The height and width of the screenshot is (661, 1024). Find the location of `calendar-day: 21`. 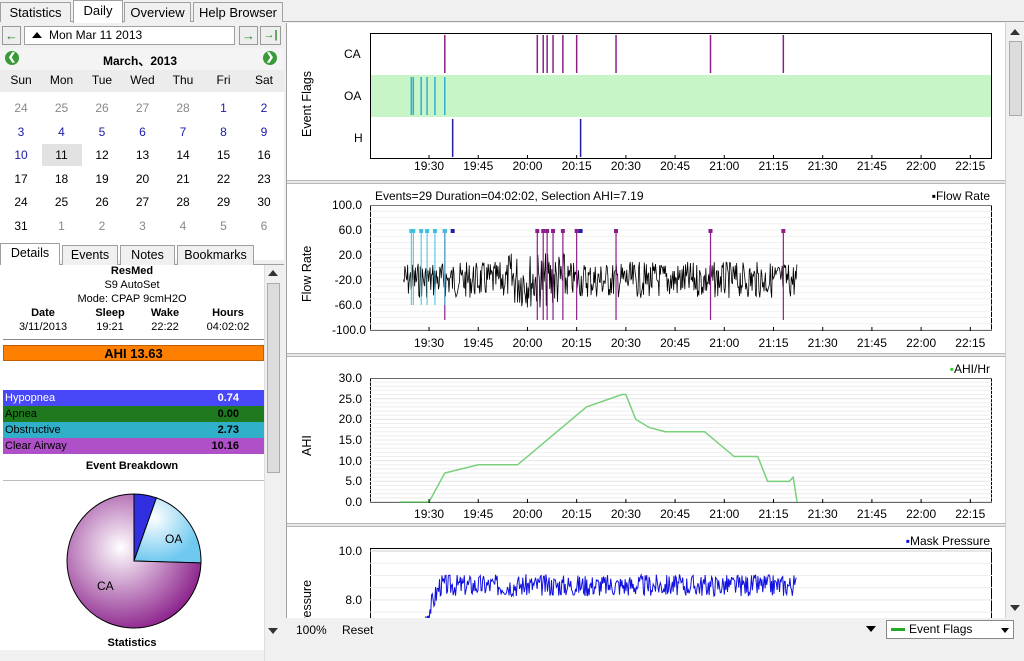

calendar-day: 21 is located at coordinates (183, 178).